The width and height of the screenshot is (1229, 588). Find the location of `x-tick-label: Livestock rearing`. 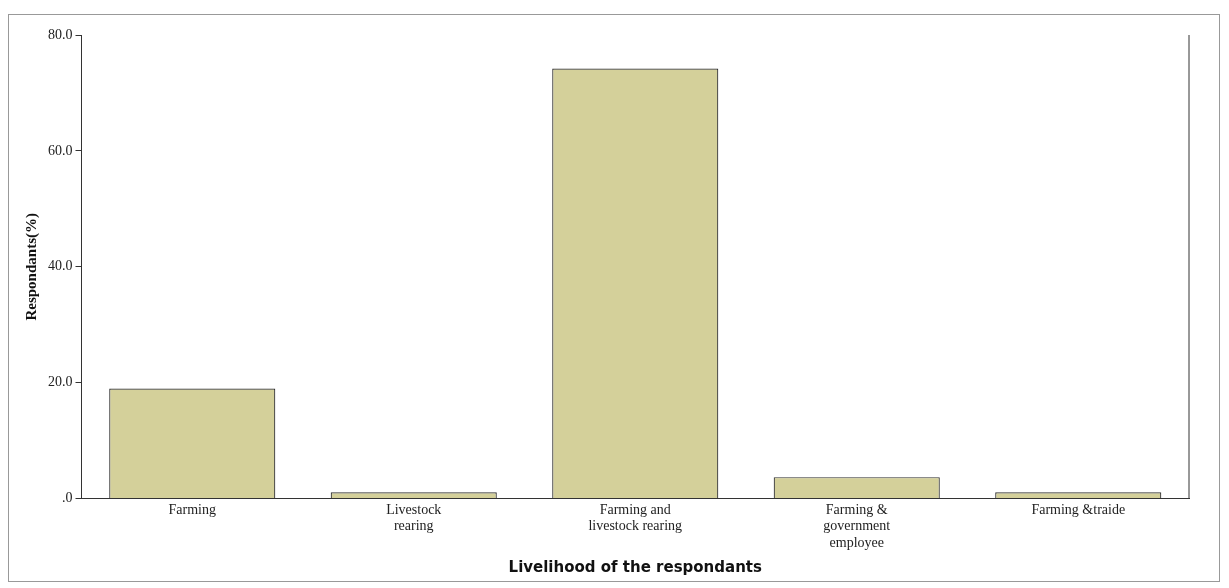

x-tick-label: Livestock rearing is located at coordinates (414, 517).